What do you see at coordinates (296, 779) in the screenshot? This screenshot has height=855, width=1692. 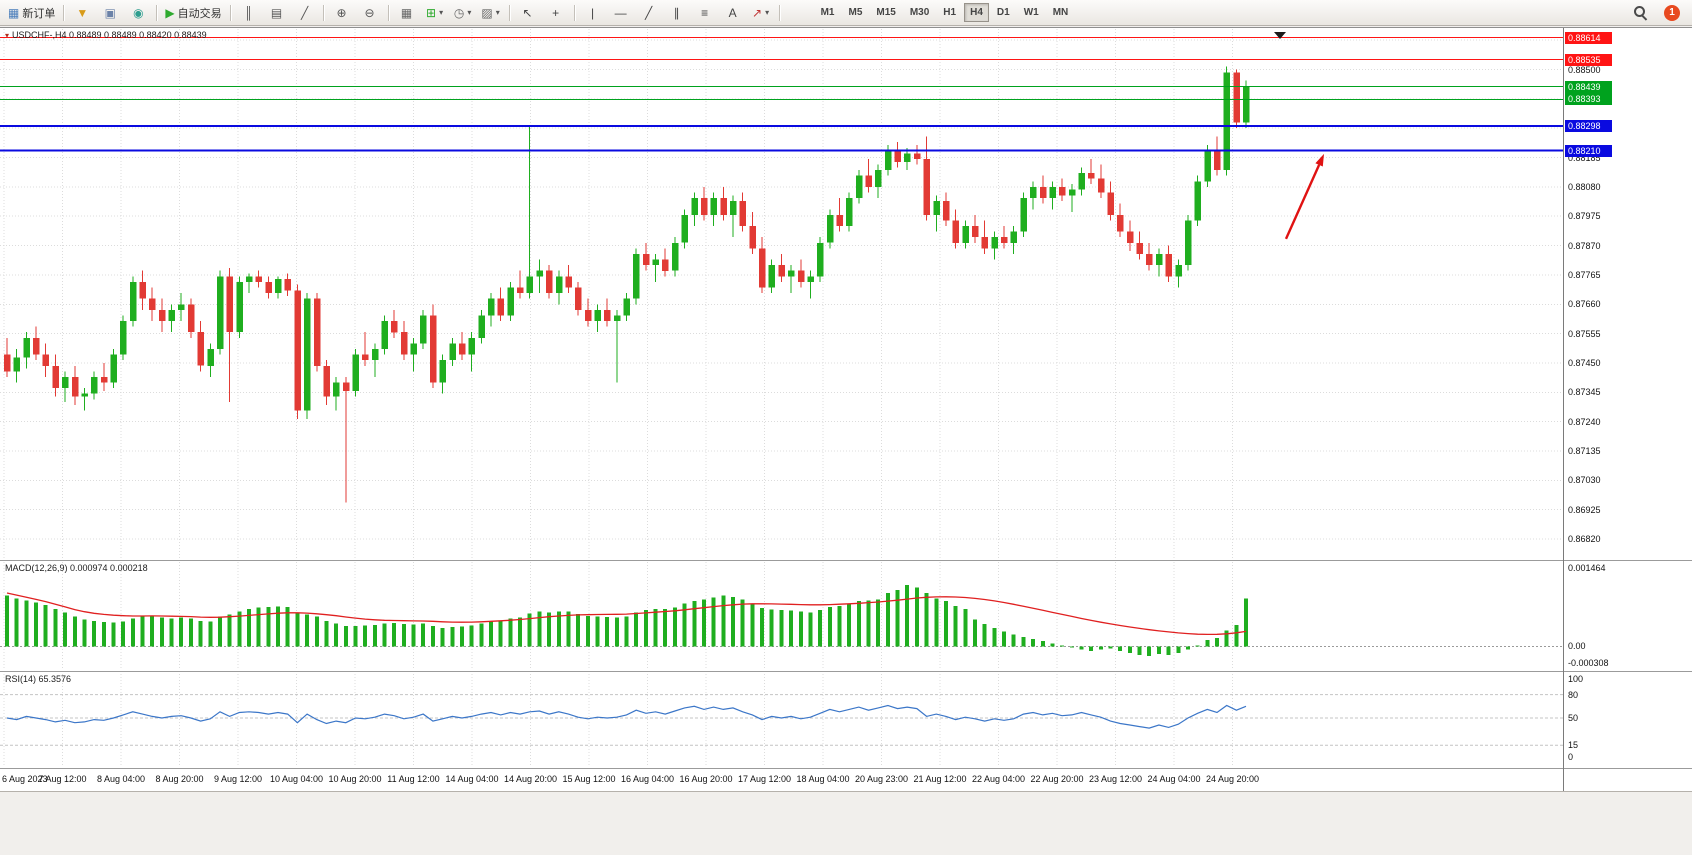 I see `time-tick: 10 Aug 04:00` at bounding box center [296, 779].